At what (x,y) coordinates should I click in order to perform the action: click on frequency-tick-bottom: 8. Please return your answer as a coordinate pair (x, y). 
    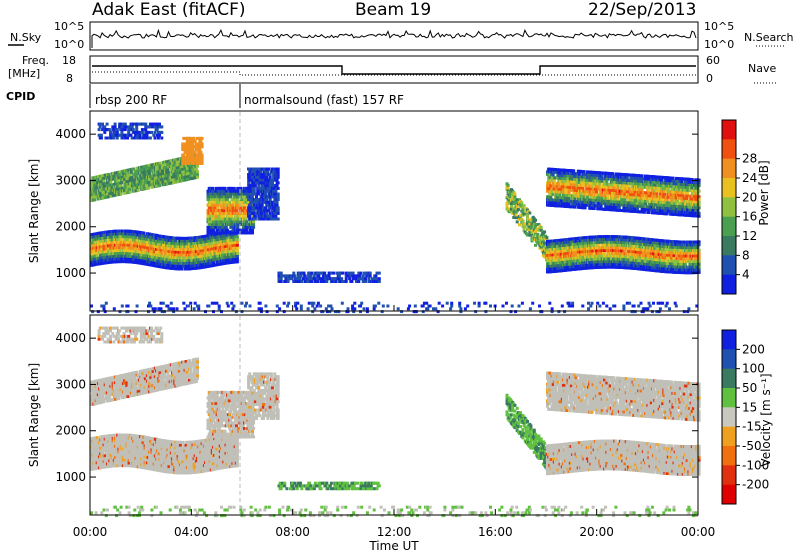
    Looking at the image, I should click on (69, 78).